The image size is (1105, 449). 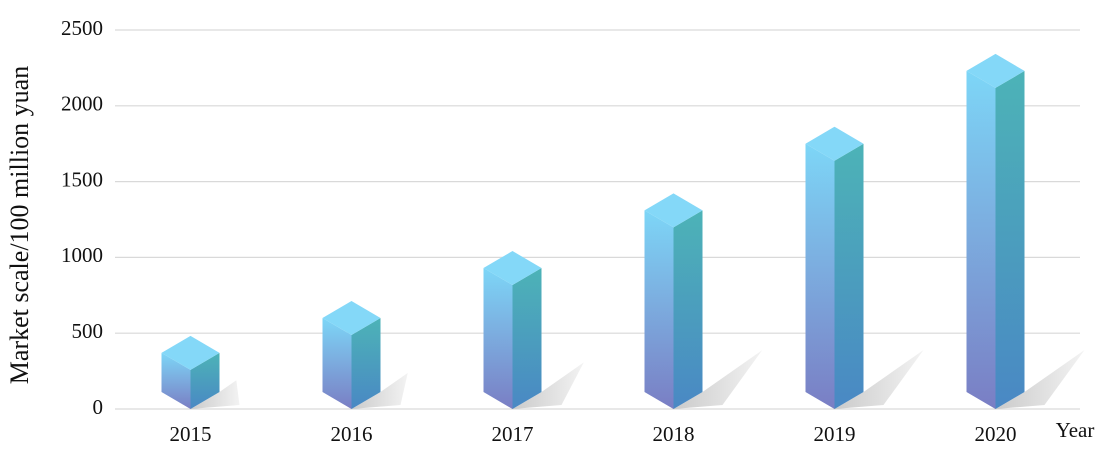 What do you see at coordinates (513, 434) in the screenshot?
I see `x-tick-label: 2017` at bounding box center [513, 434].